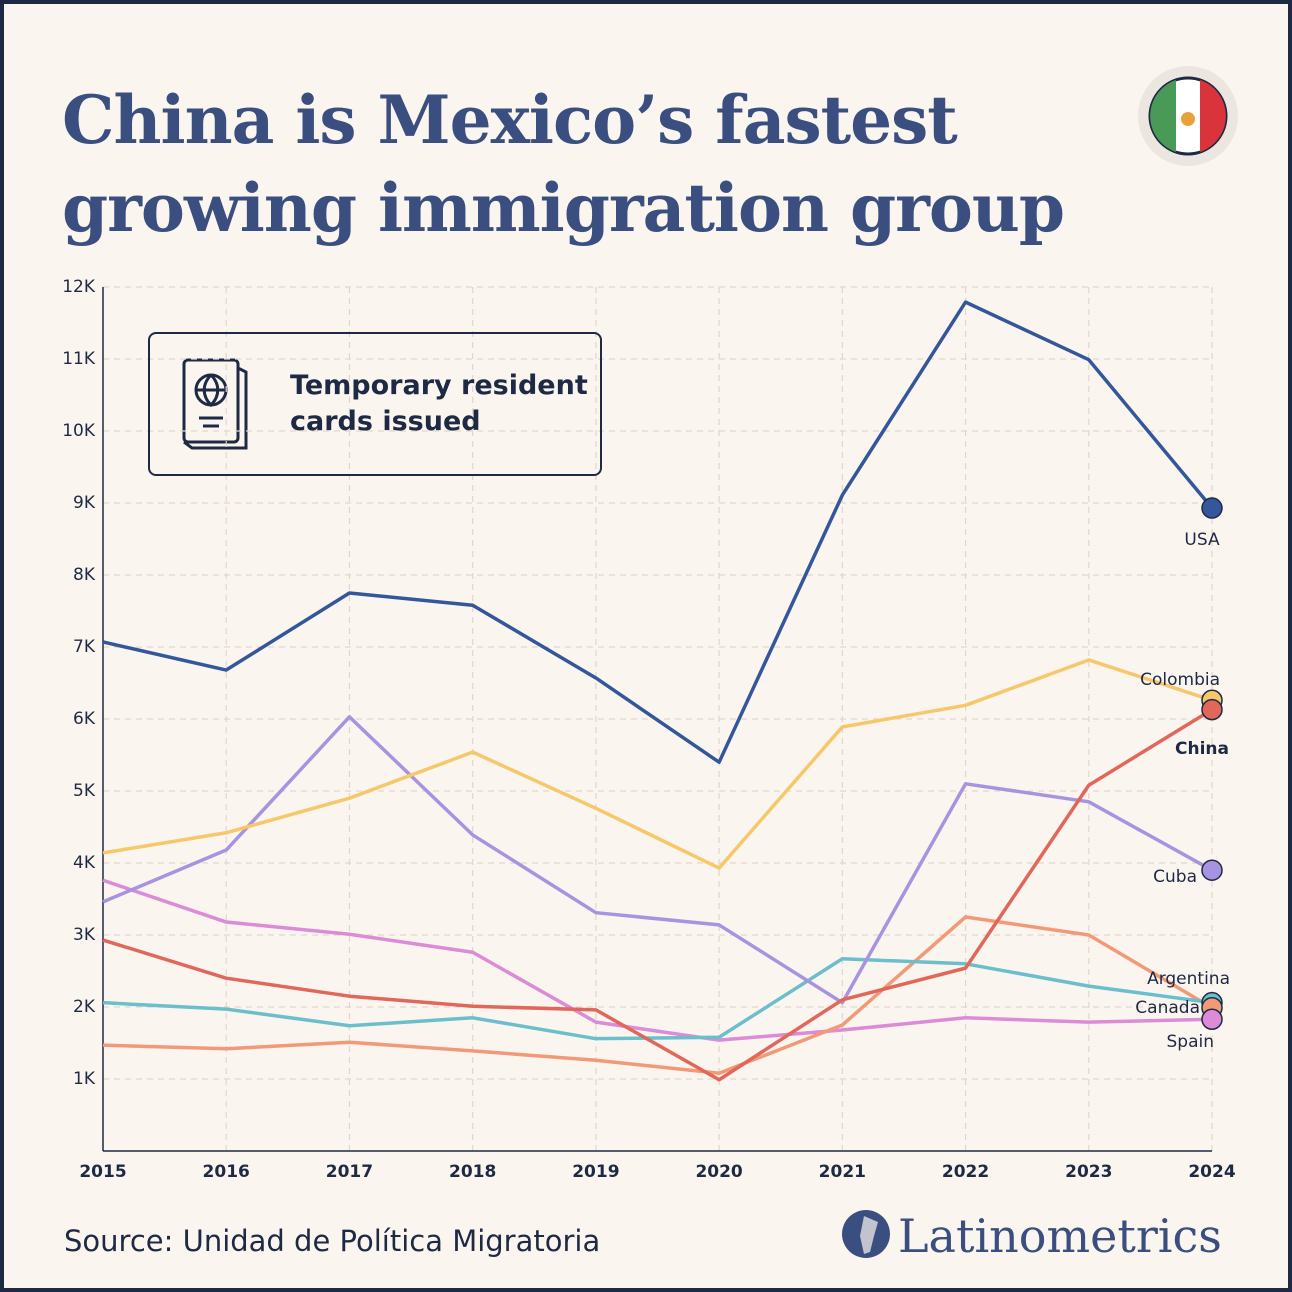 The image size is (1292, 1292). What do you see at coordinates (842, 1172) in the screenshot?
I see `x-tick-label: 2021` at bounding box center [842, 1172].